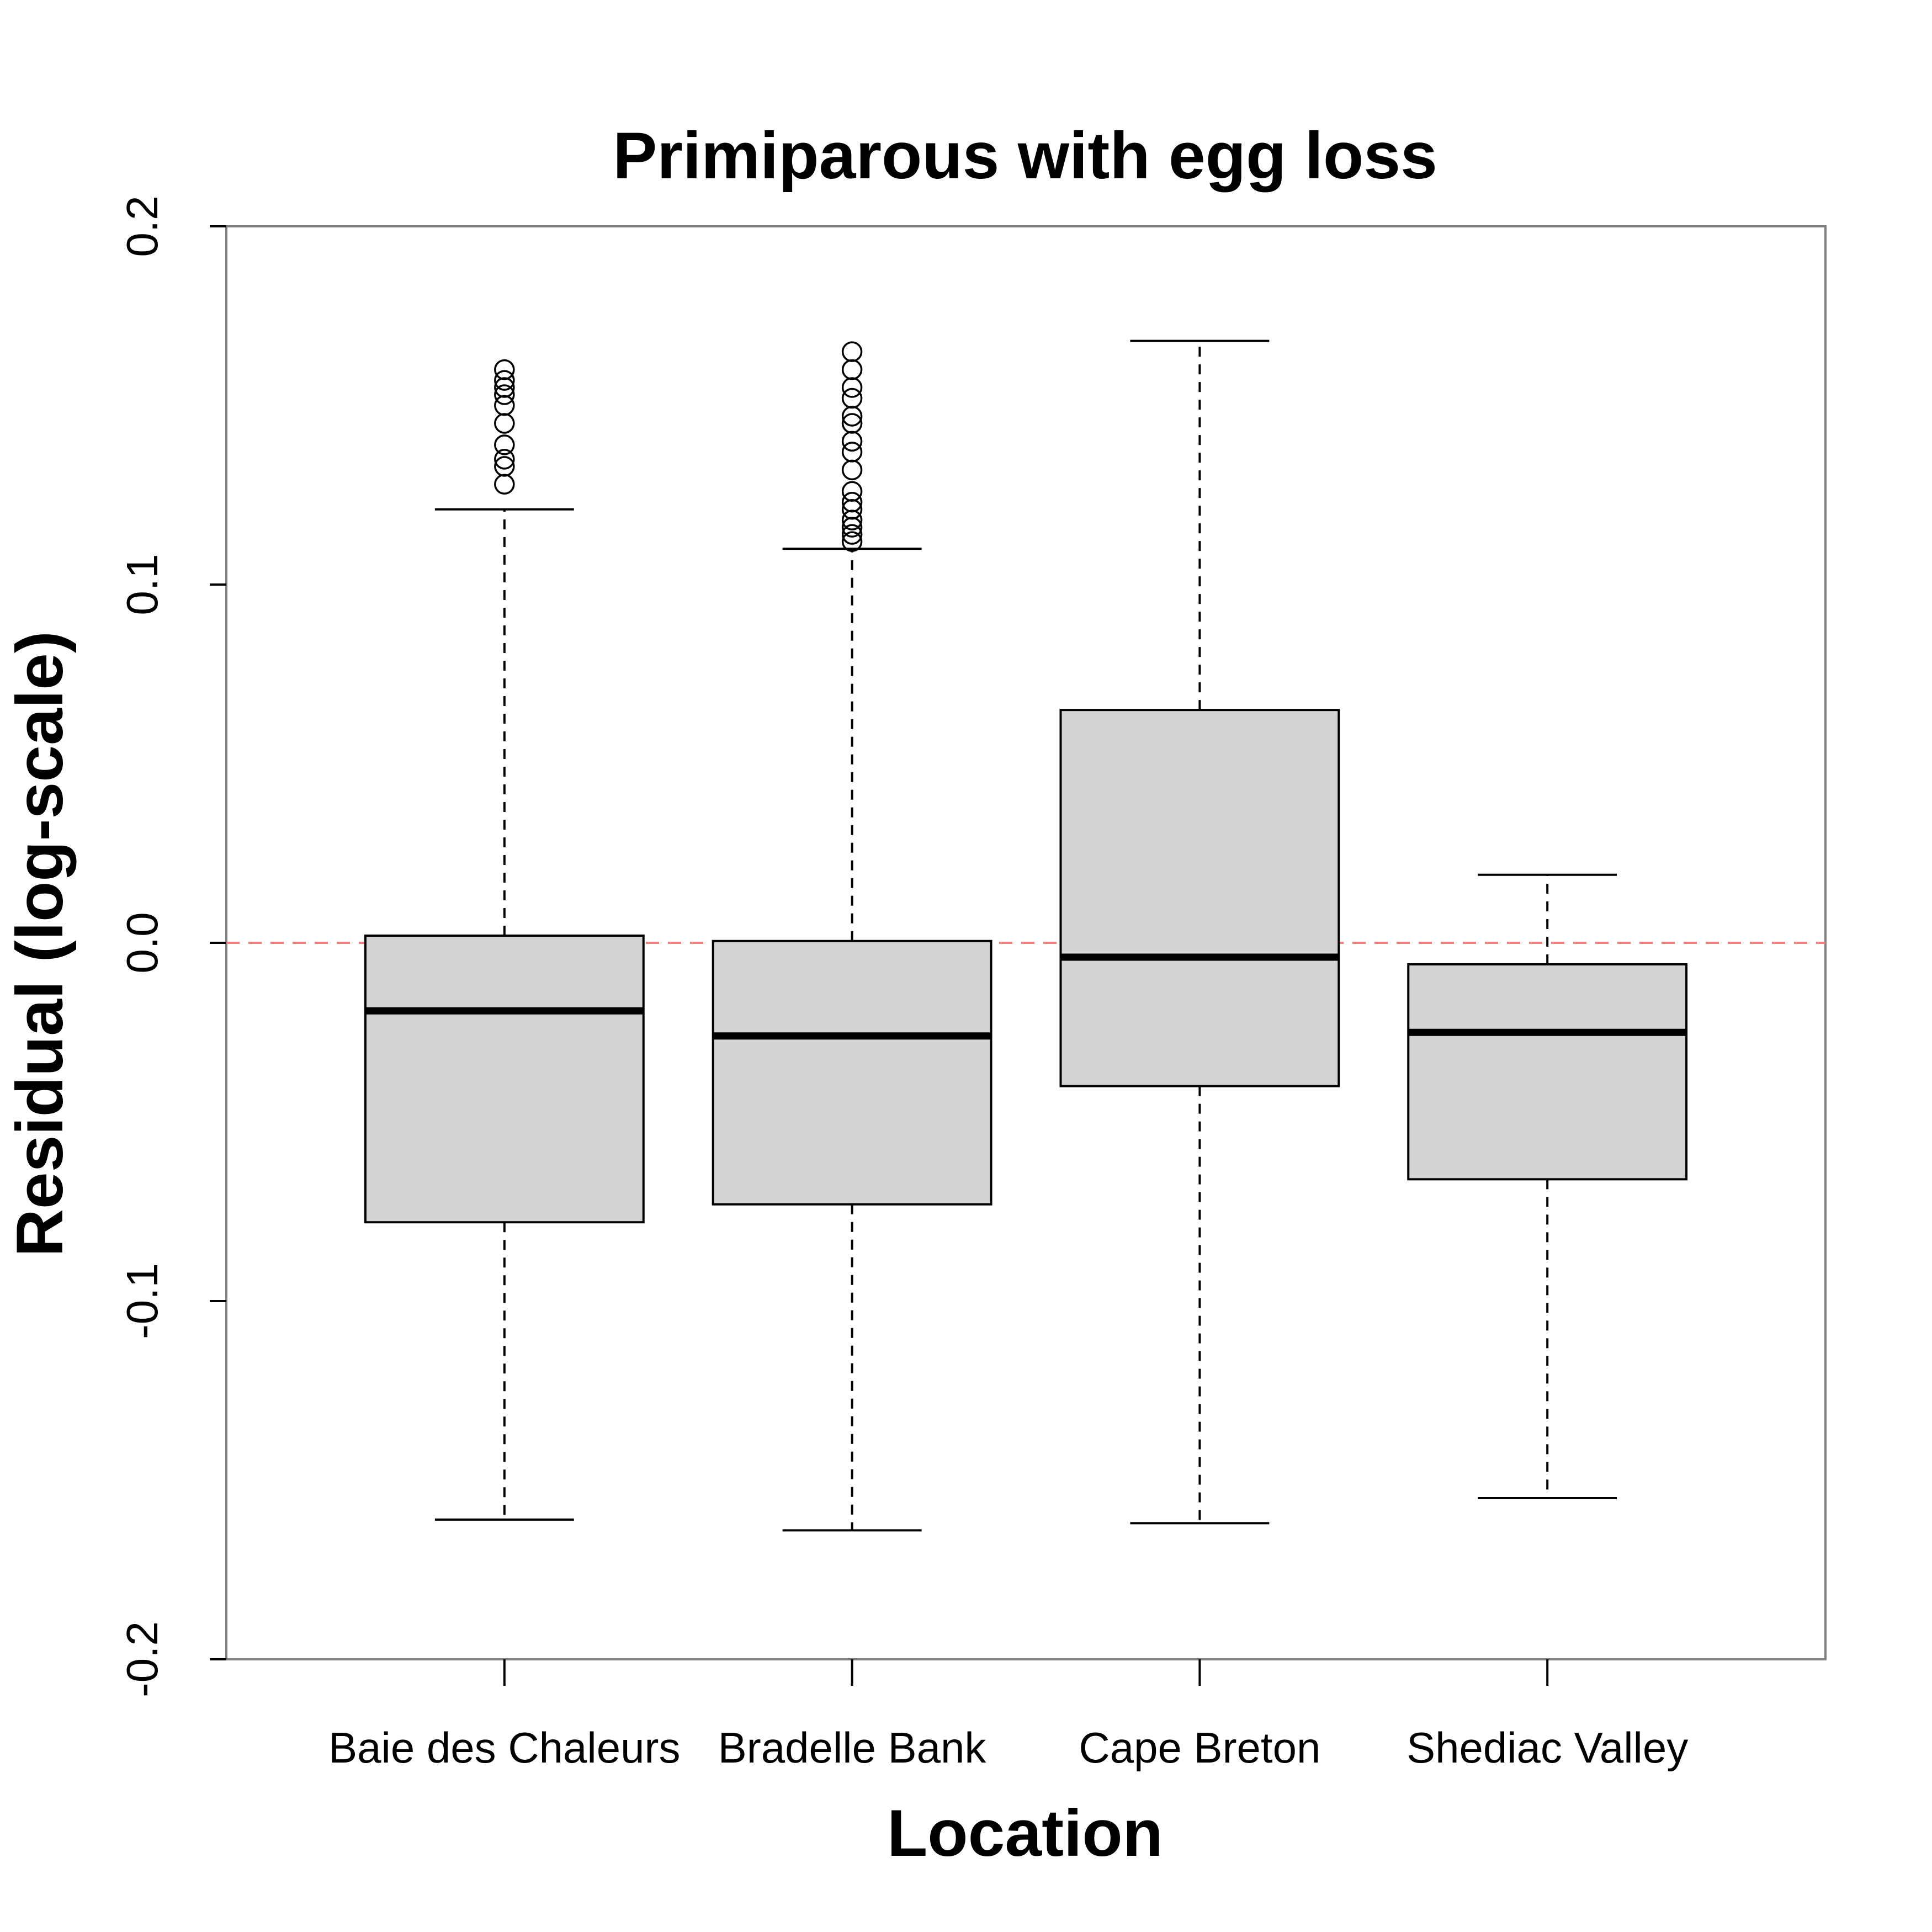  What do you see at coordinates (1199, 1748) in the screenshot?
I see `x-tick-label: Cape Breton` at bounding box center [1199, 1748].